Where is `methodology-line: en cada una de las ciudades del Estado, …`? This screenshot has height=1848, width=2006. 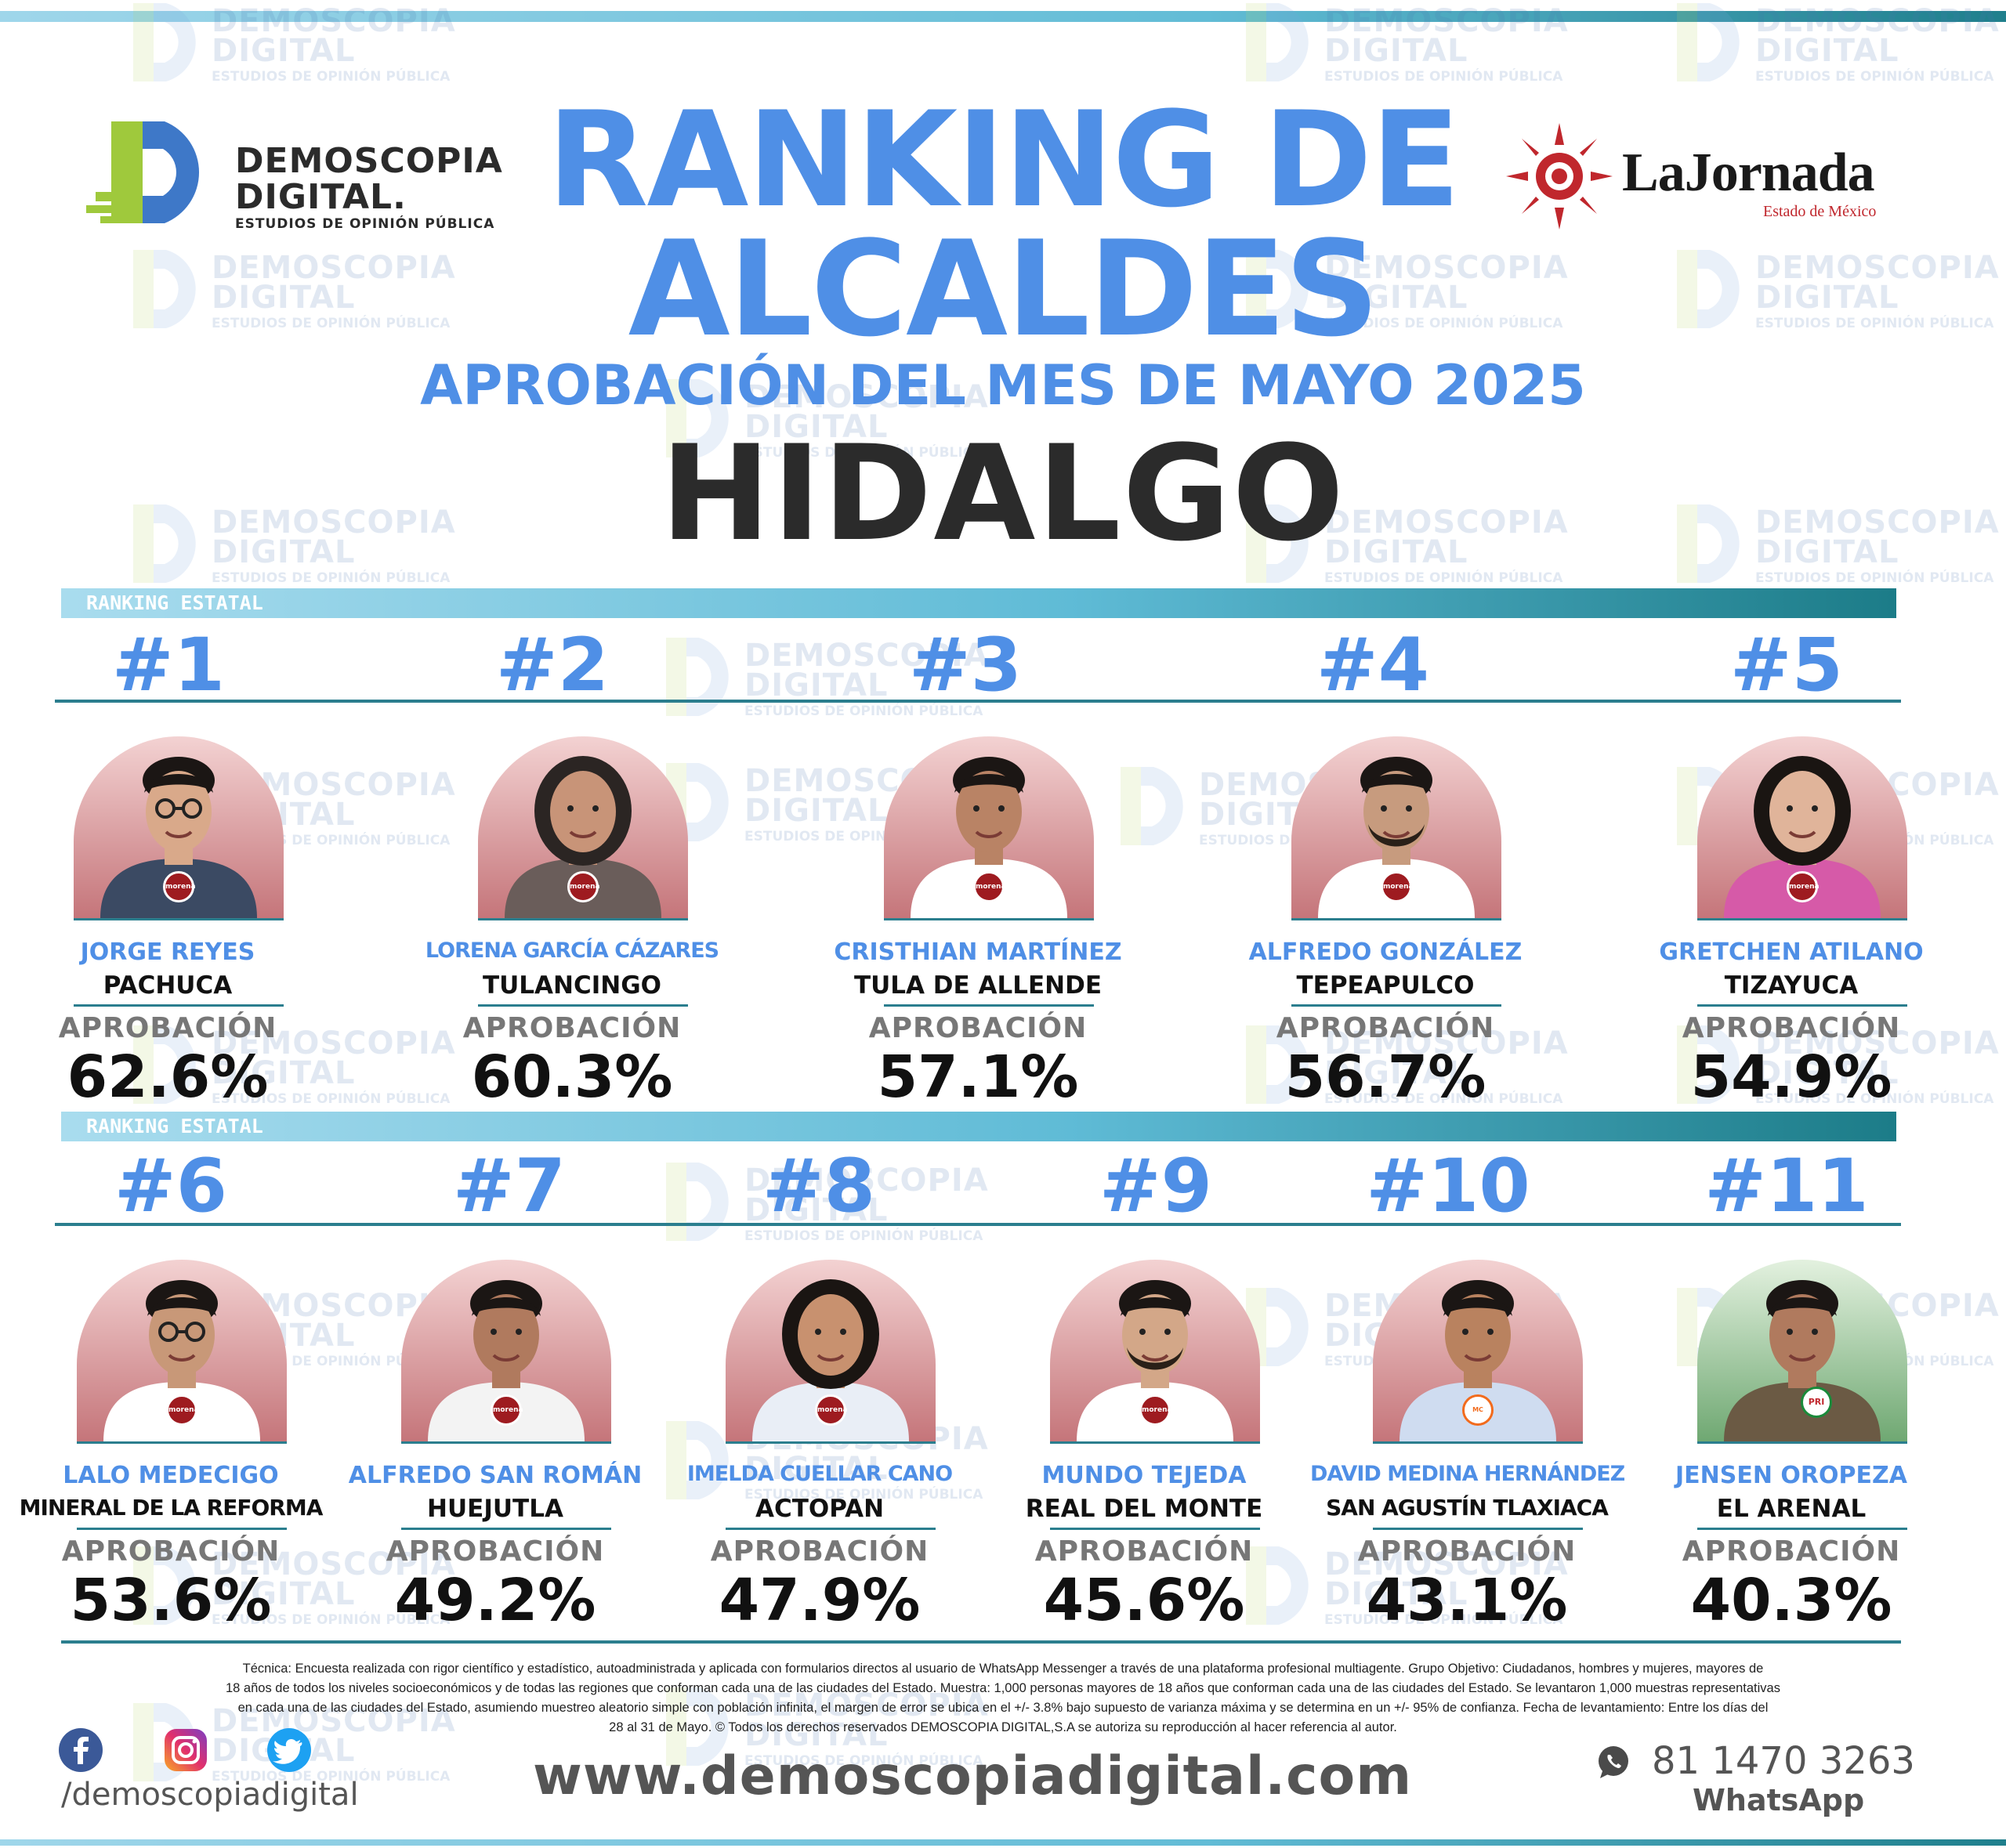 methodology-line: en cada una de las ciudades del Estado, … is located at coordinates (1003, 1708).